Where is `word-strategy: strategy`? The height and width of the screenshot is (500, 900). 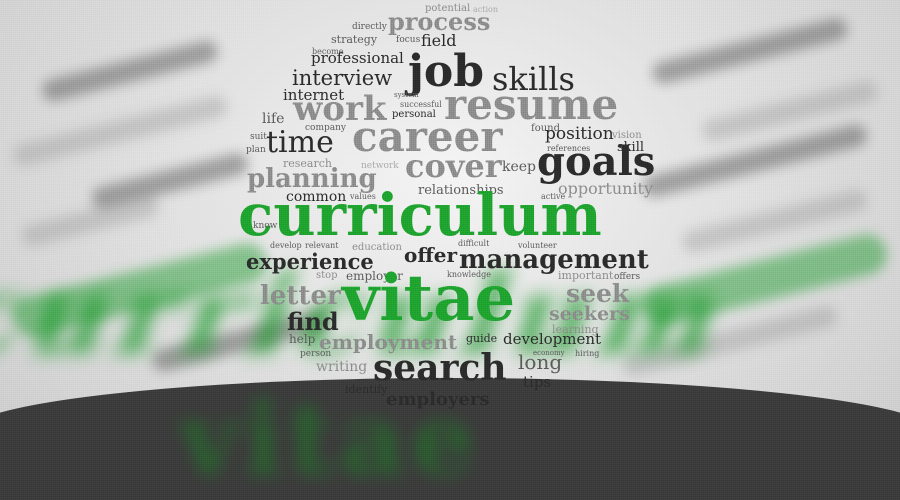 word-strategy: strategy is located at coordinates (354, 39).